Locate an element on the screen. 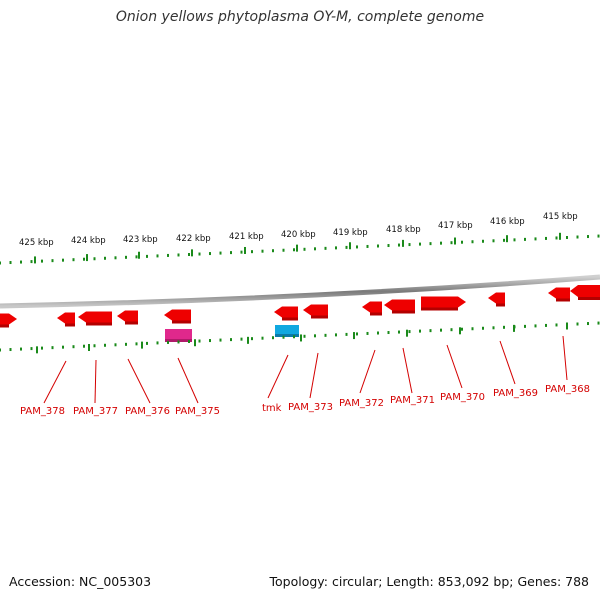 The height and width of the screenshot is (600, 600). scale-label: 419 kbp is located at coordinates (350, 233).